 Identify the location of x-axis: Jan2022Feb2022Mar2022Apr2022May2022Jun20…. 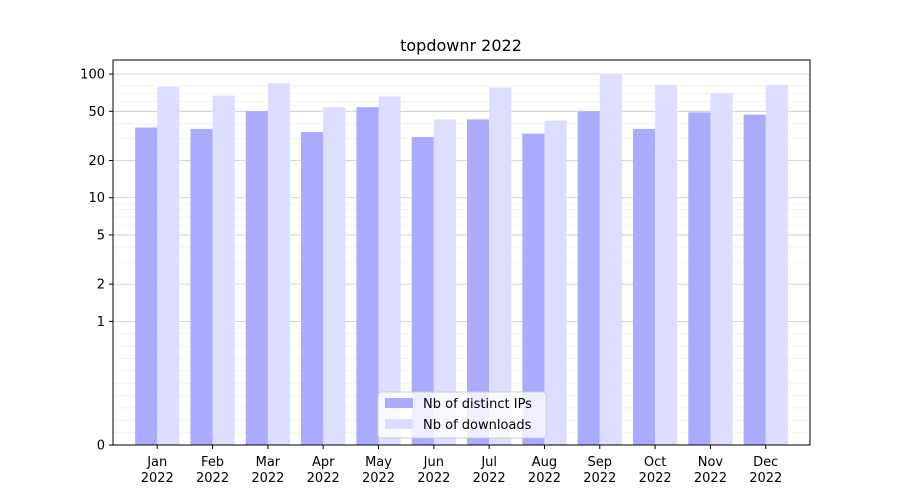
(461, 465).